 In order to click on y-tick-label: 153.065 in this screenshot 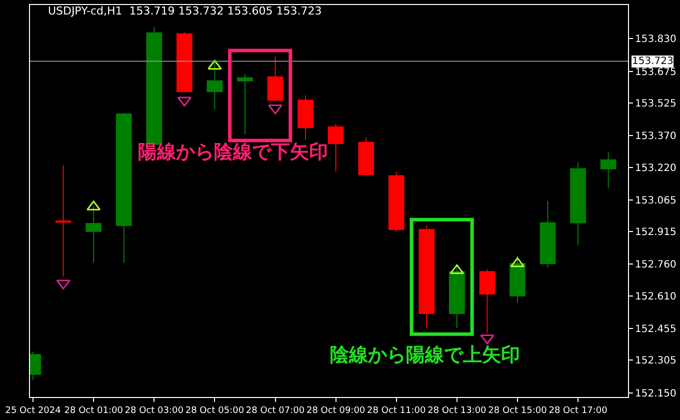, I will do `click(655, 200)`.